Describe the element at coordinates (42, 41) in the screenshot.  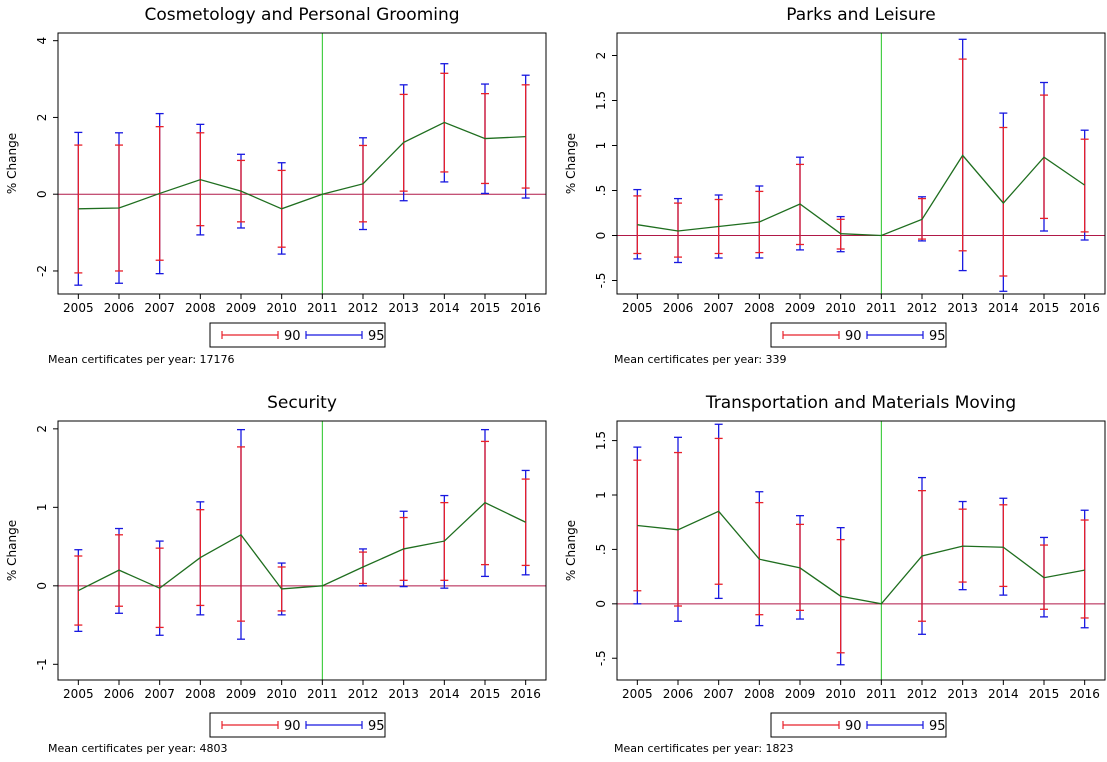
I see `y-tick-label: 4` at that location.